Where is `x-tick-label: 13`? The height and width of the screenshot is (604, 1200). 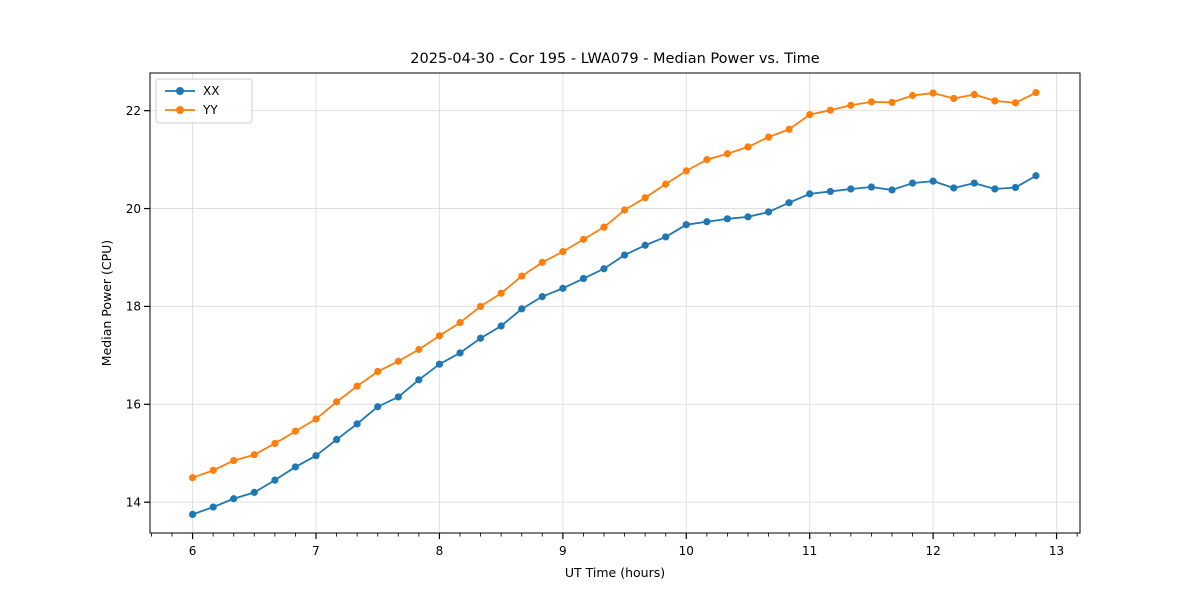 x-tick-label: 13 is located at coordinates (1056, 551).